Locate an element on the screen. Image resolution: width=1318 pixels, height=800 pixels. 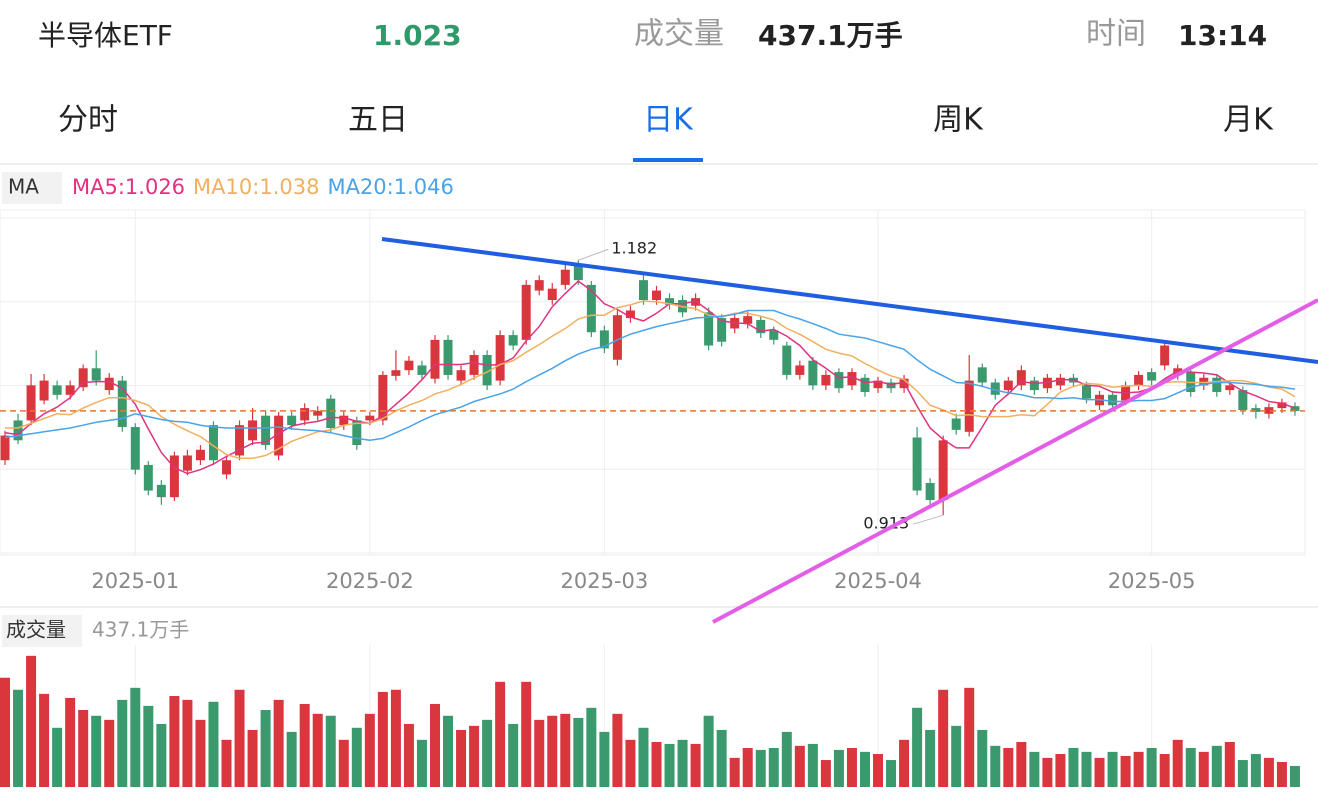
time-label: 时间 is located at coordinates (1116, 34).